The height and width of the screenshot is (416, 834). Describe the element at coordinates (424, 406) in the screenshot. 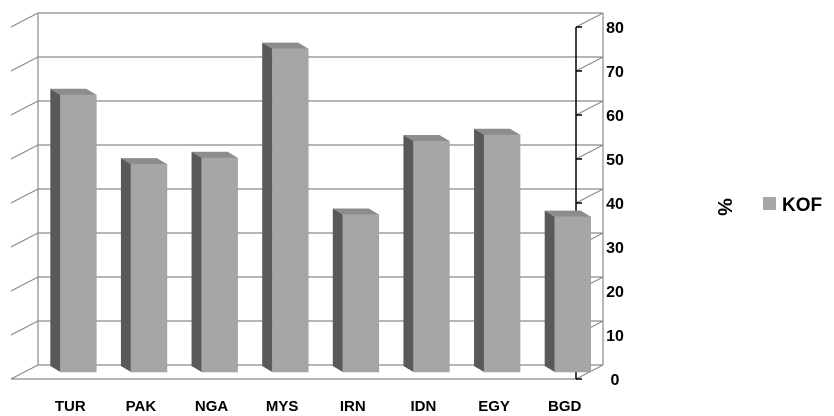

I see `x-tick-label: IDN` at that location.